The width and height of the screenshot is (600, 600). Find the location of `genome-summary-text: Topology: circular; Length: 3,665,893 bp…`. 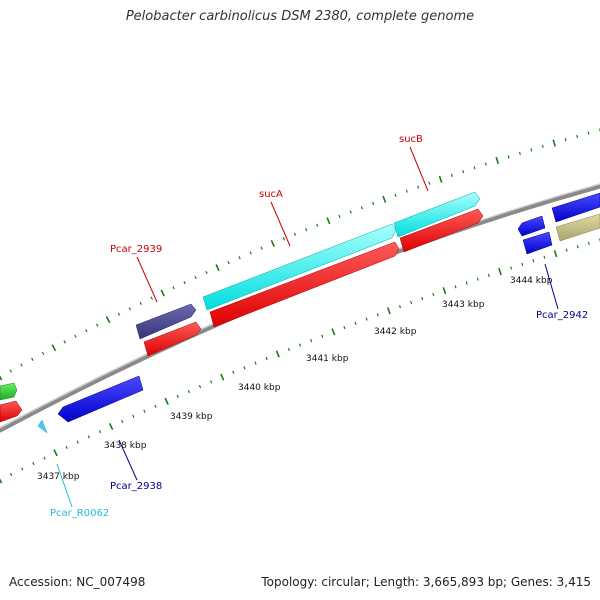

genome-summary-text: Topology: circular; Length: 3,665,893 bp… is located at coordinates (426, 582).